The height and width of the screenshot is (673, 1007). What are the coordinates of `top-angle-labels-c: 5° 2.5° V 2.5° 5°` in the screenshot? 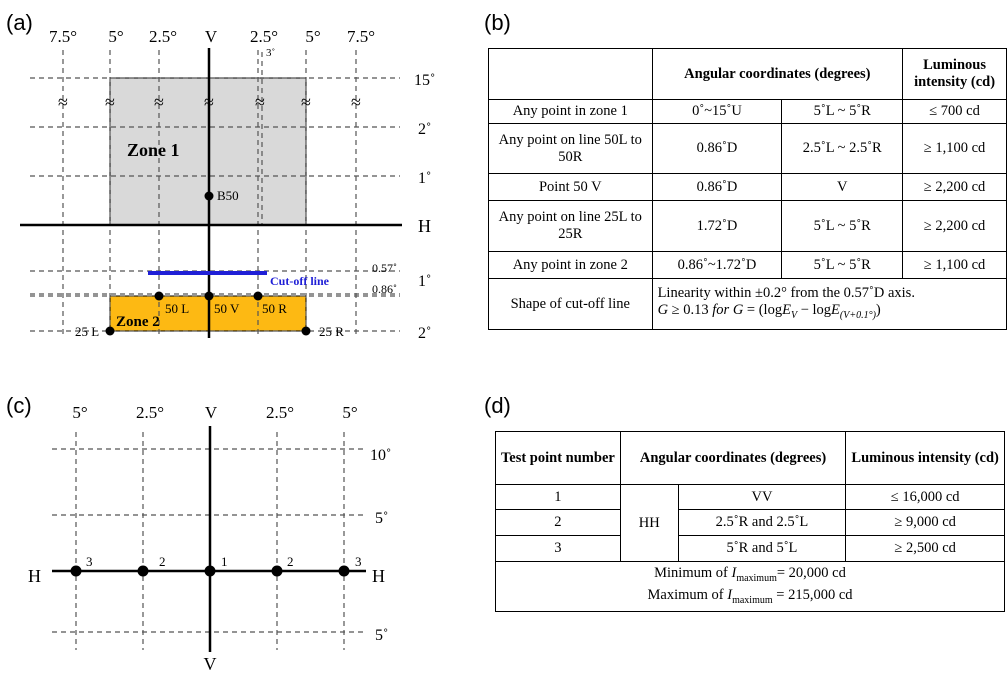 It's located at (214, 412).